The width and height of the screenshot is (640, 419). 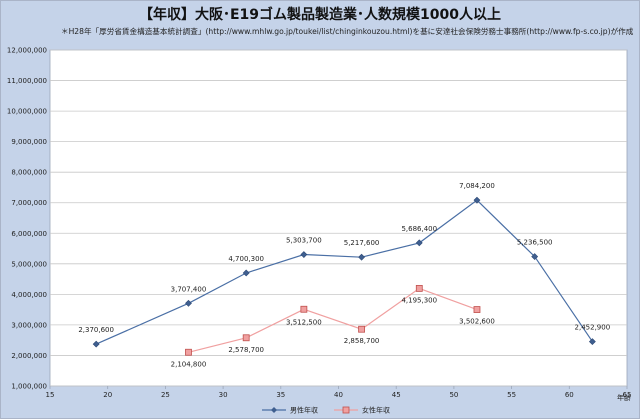 What do you see at coordinates (29, 173) in the screenshot?
I see `y-tick-label: 8,000,000` at bounding box center [29, 173].